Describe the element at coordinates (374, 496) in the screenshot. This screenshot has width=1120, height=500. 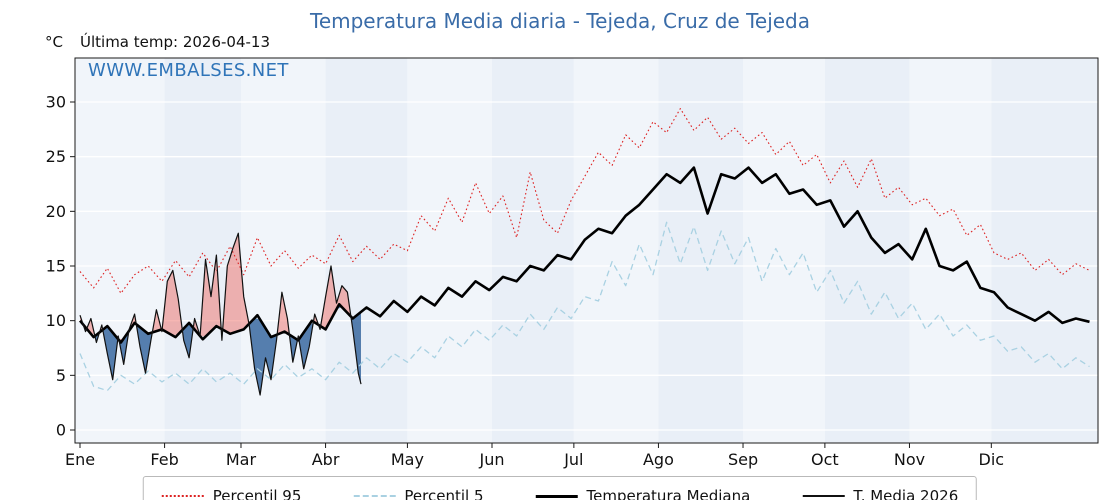
I see `percentil-5-line-sample` at that location.